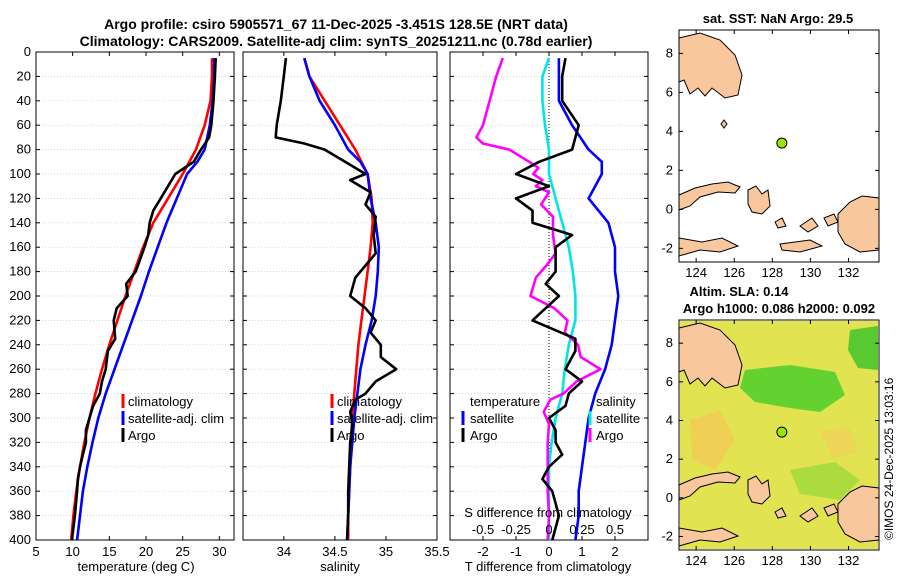 The height and width of the screenshot is (580, 900). What do you see at coordinates (24, 75) in the screenshot?
I see `depth-tick-label: 20` at bounding box center [24, 75].